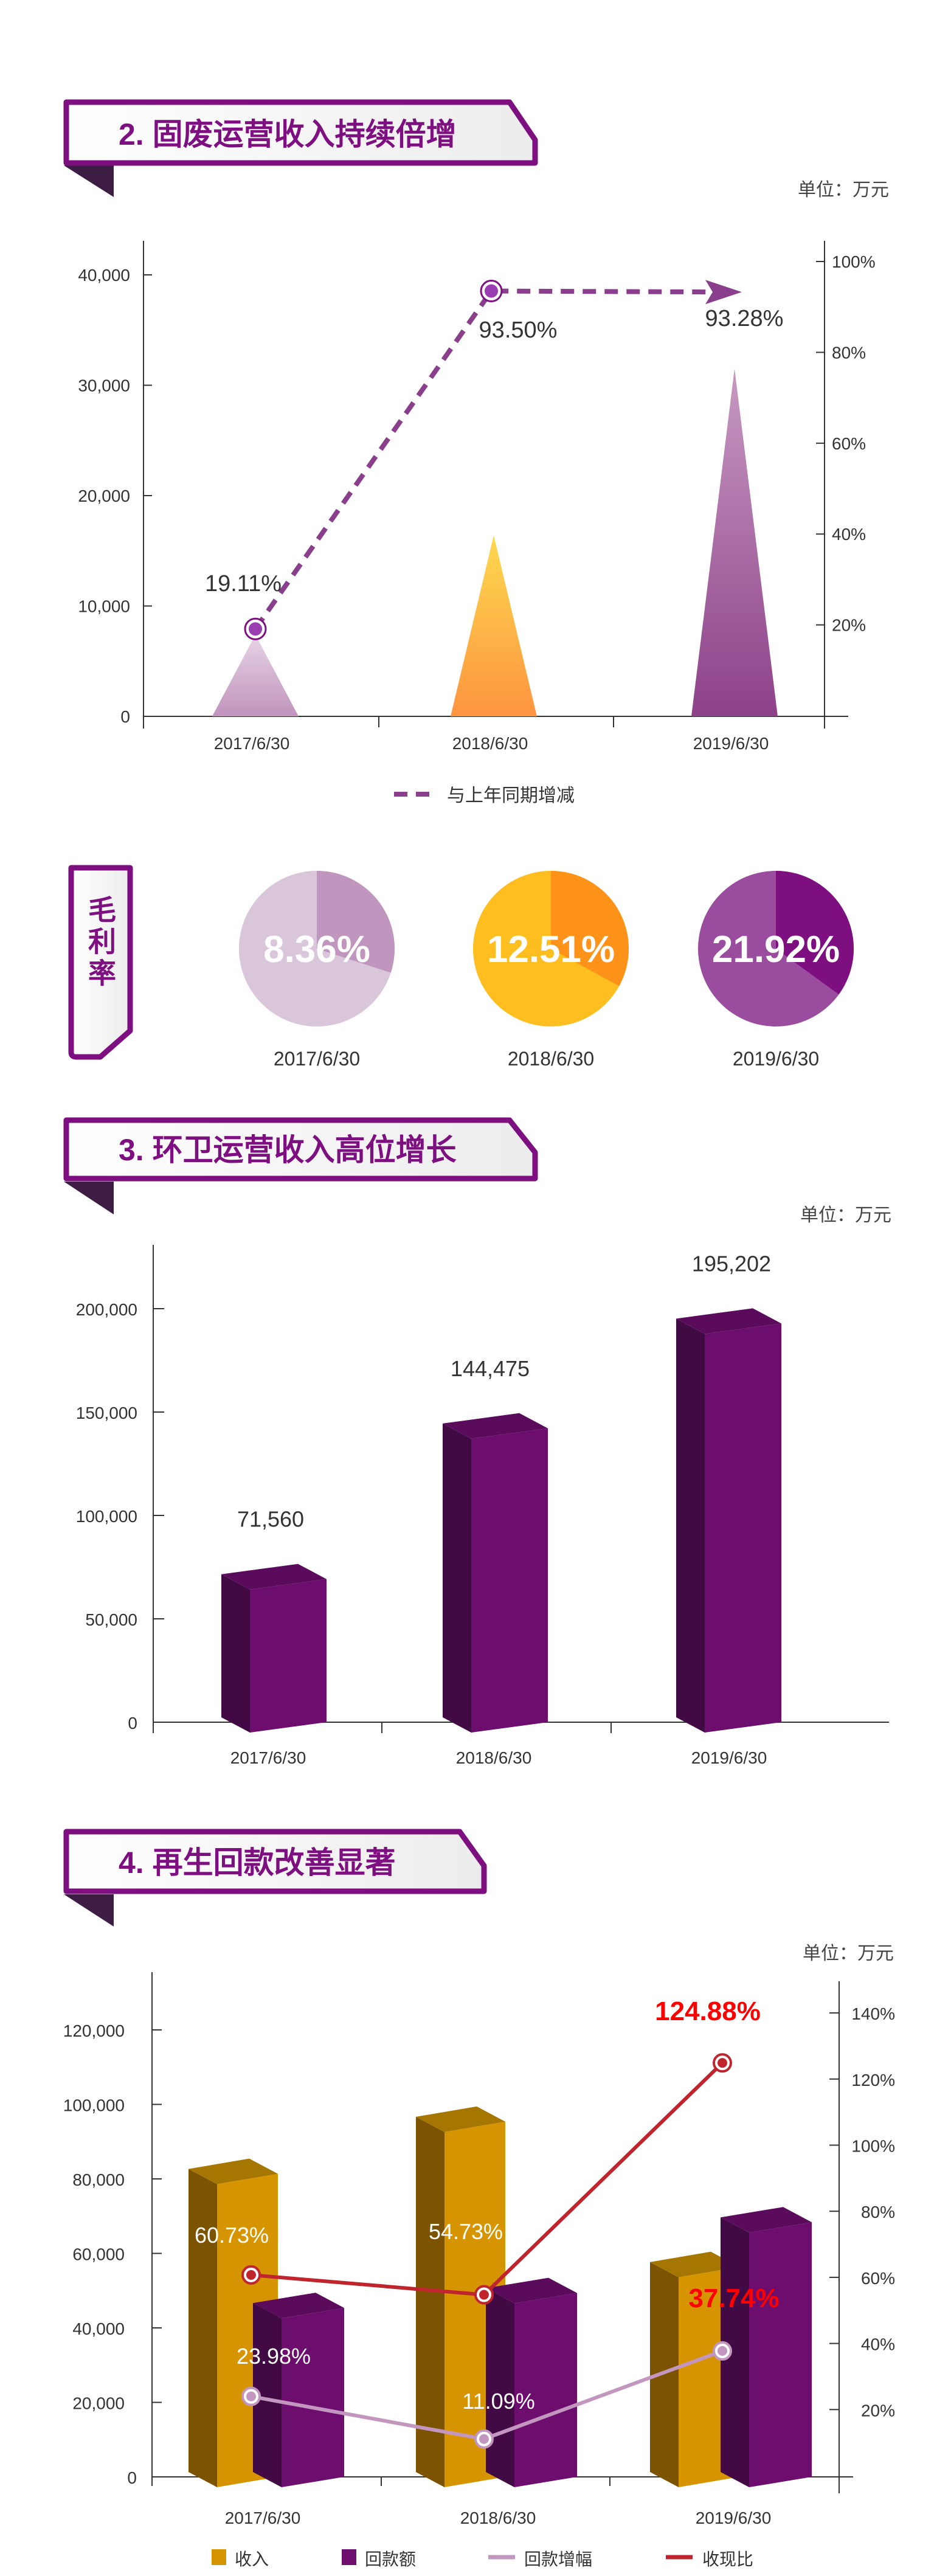 The width and height of the screenshot is (951, 2576). What do you see at coordinates (98, 2179) in the screenshot?
I see `y-tick-label: 80,000` at bounding box center [98, 2179].